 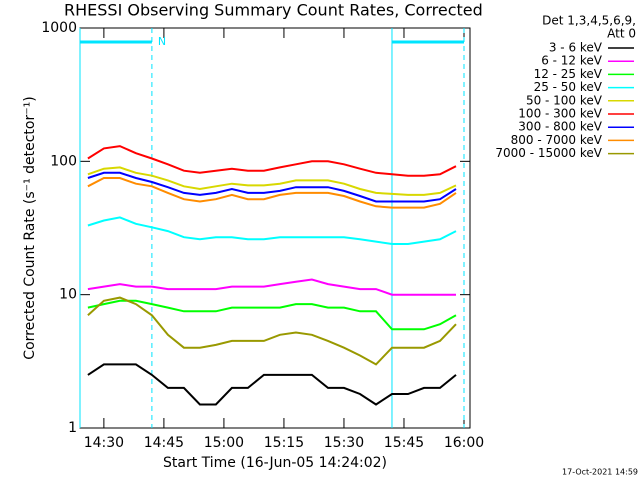 I want to click on legend-label: 800 - 7000 keV, so click(x=557, y=140).